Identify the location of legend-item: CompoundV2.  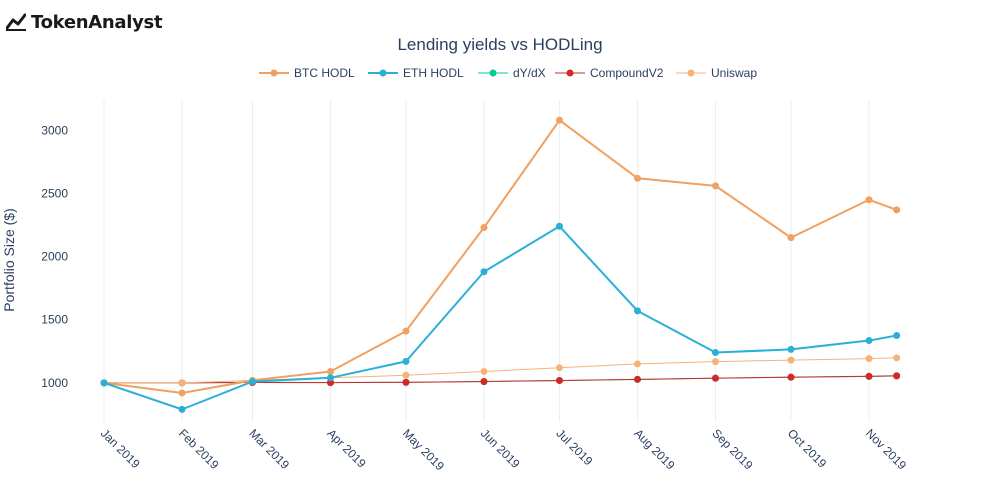
(609, 73).